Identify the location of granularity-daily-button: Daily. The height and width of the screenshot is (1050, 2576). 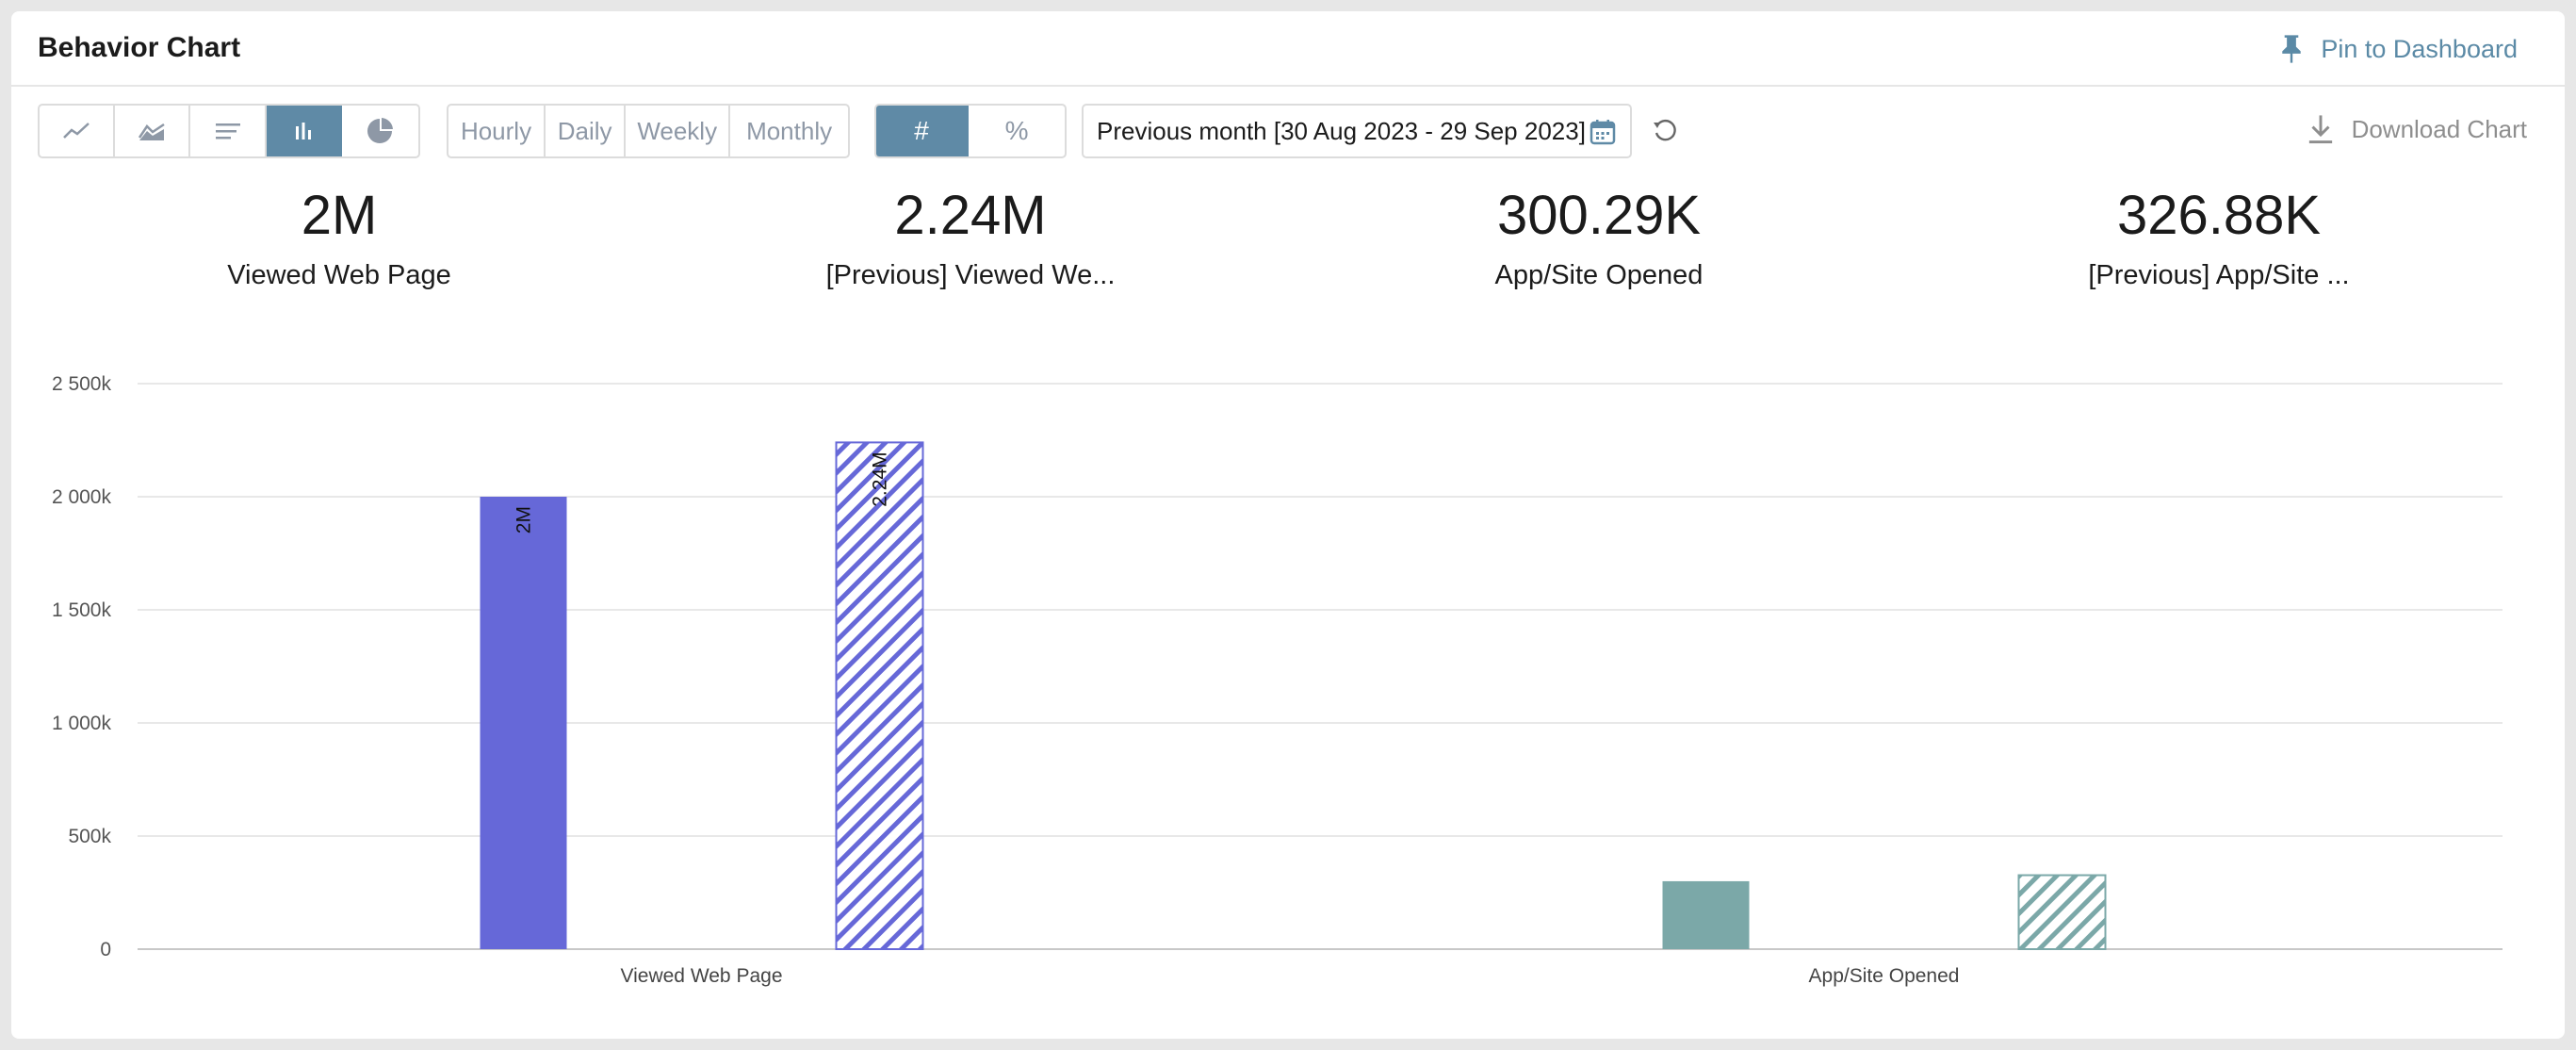
(586, 131).